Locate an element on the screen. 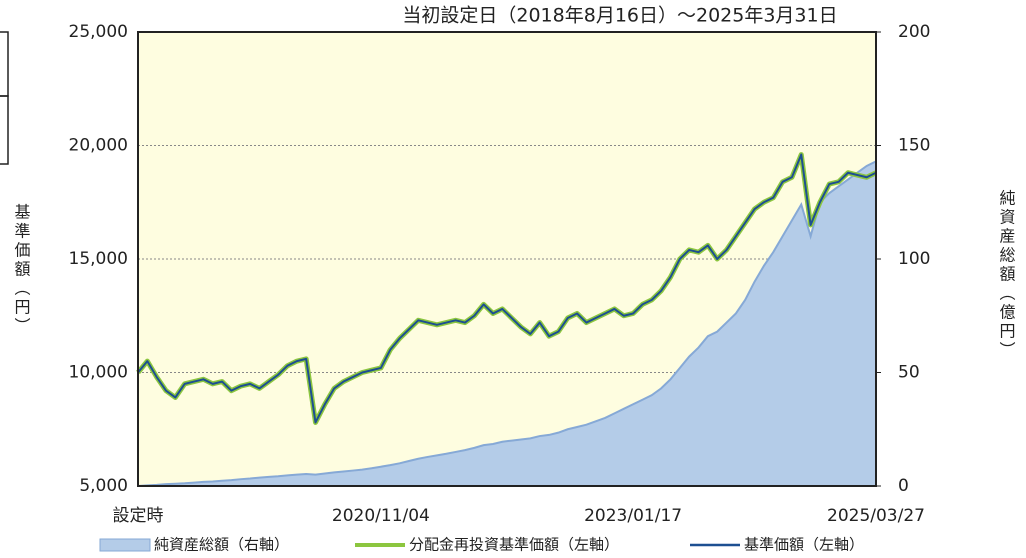 The height and width of the screenshot is (558, 1026). y2-tick-label: 150 is located at coordinates (914, 146).